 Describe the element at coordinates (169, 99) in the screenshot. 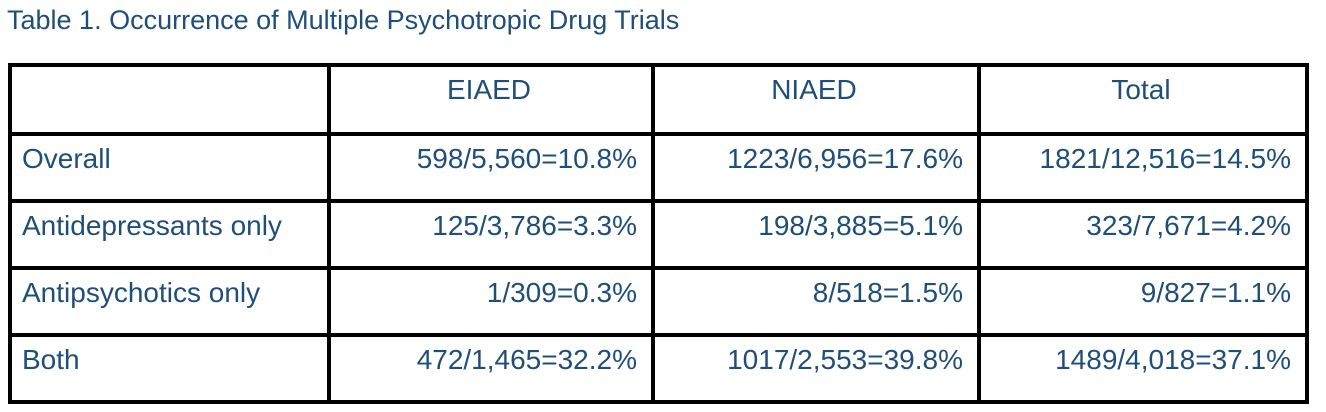

I see `column-header-blank` at that location.